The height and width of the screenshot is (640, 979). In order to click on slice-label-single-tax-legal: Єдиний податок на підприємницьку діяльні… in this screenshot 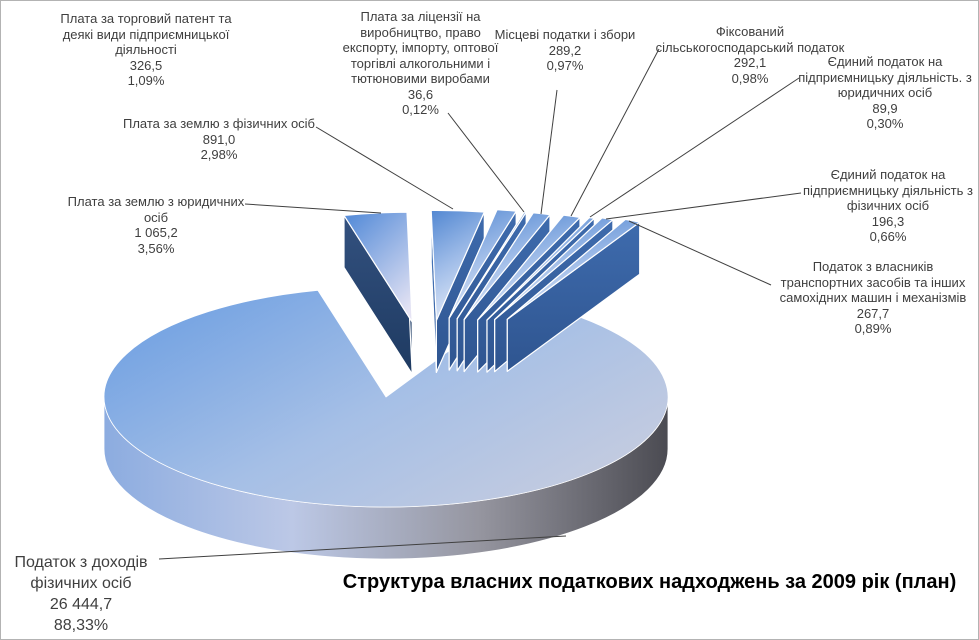, I will do `click(884, 93)`.